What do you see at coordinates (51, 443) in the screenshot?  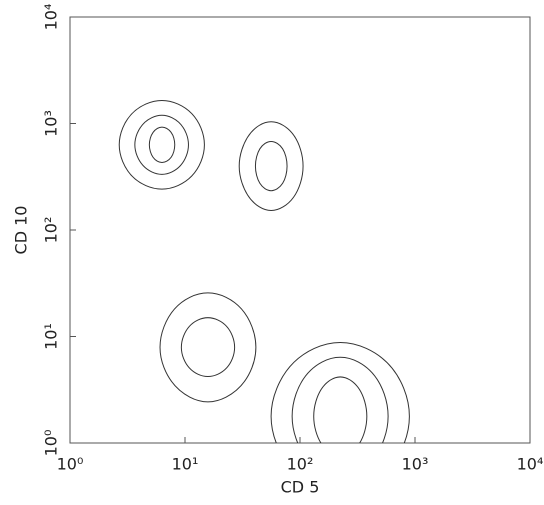 I see `y-tick-label: 10⁰` at bounding box center [51, 443].